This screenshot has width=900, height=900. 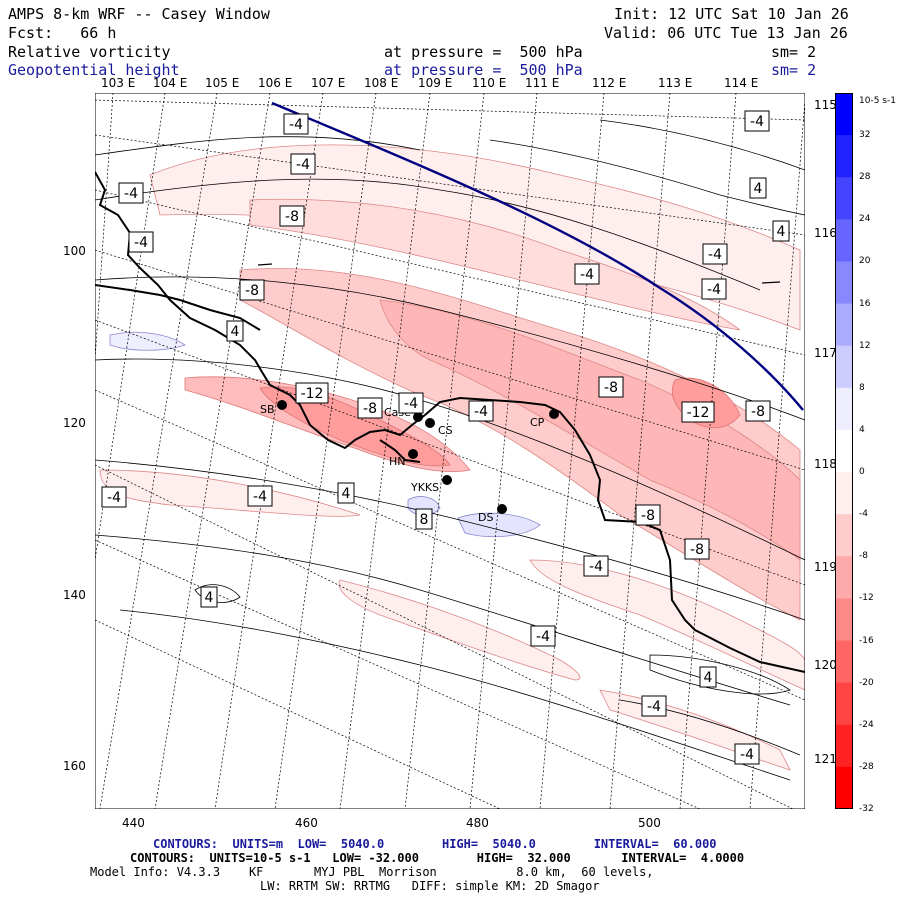 I want to click on colorbar-frame, so click(x=844, y=451).